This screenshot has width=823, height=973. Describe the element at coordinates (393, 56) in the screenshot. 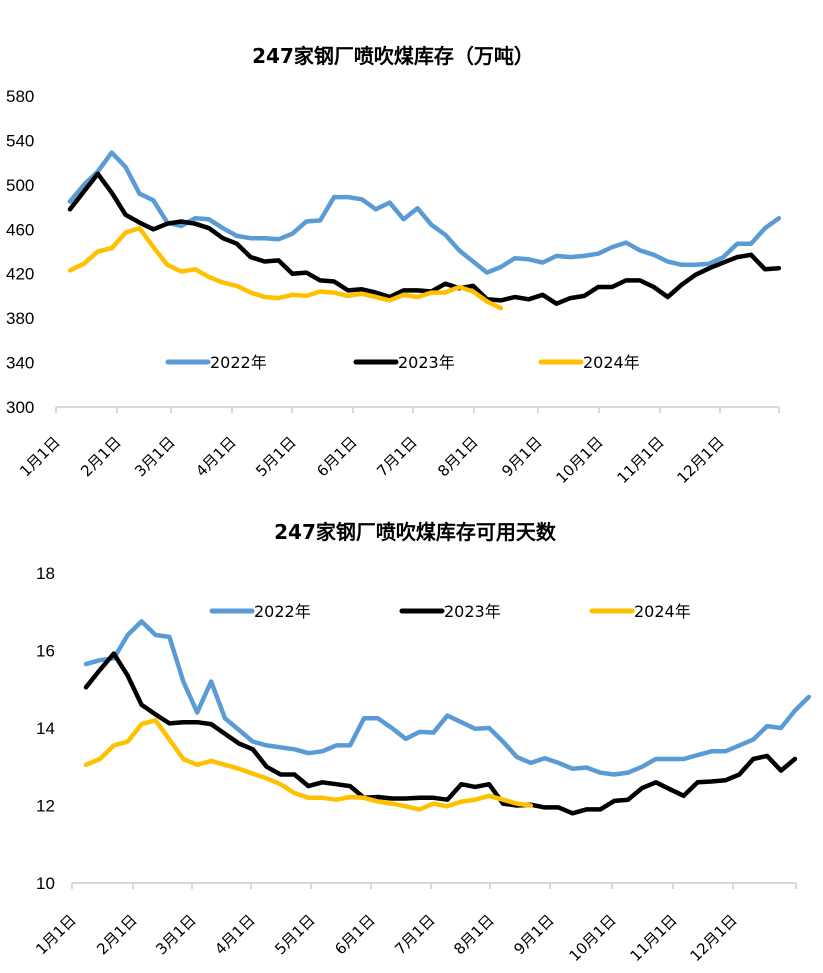

I see `chart-title: 247家钢厂喷吹煤库存（万吨）` at that location.